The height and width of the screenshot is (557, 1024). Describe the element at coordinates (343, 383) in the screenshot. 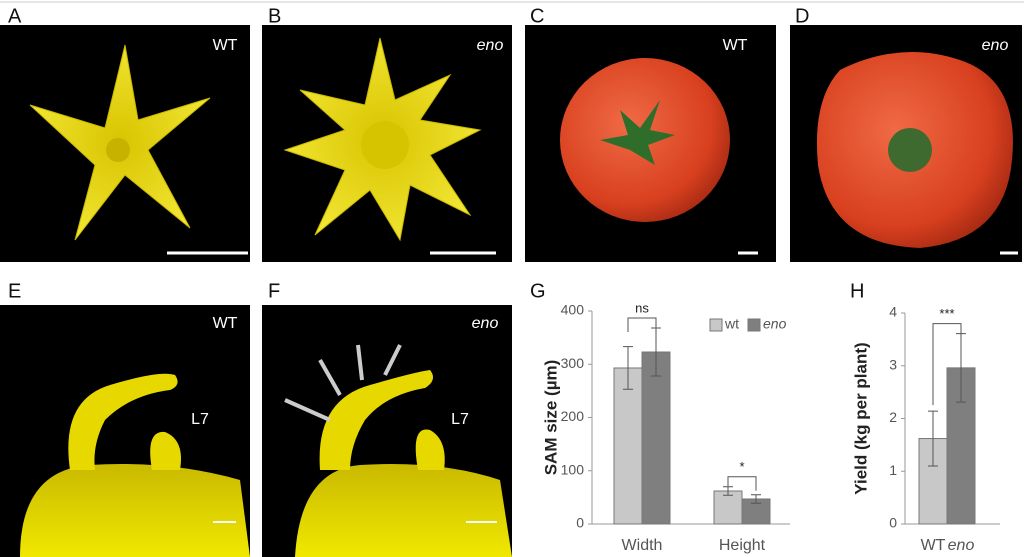

I see `trichomes` at that location.